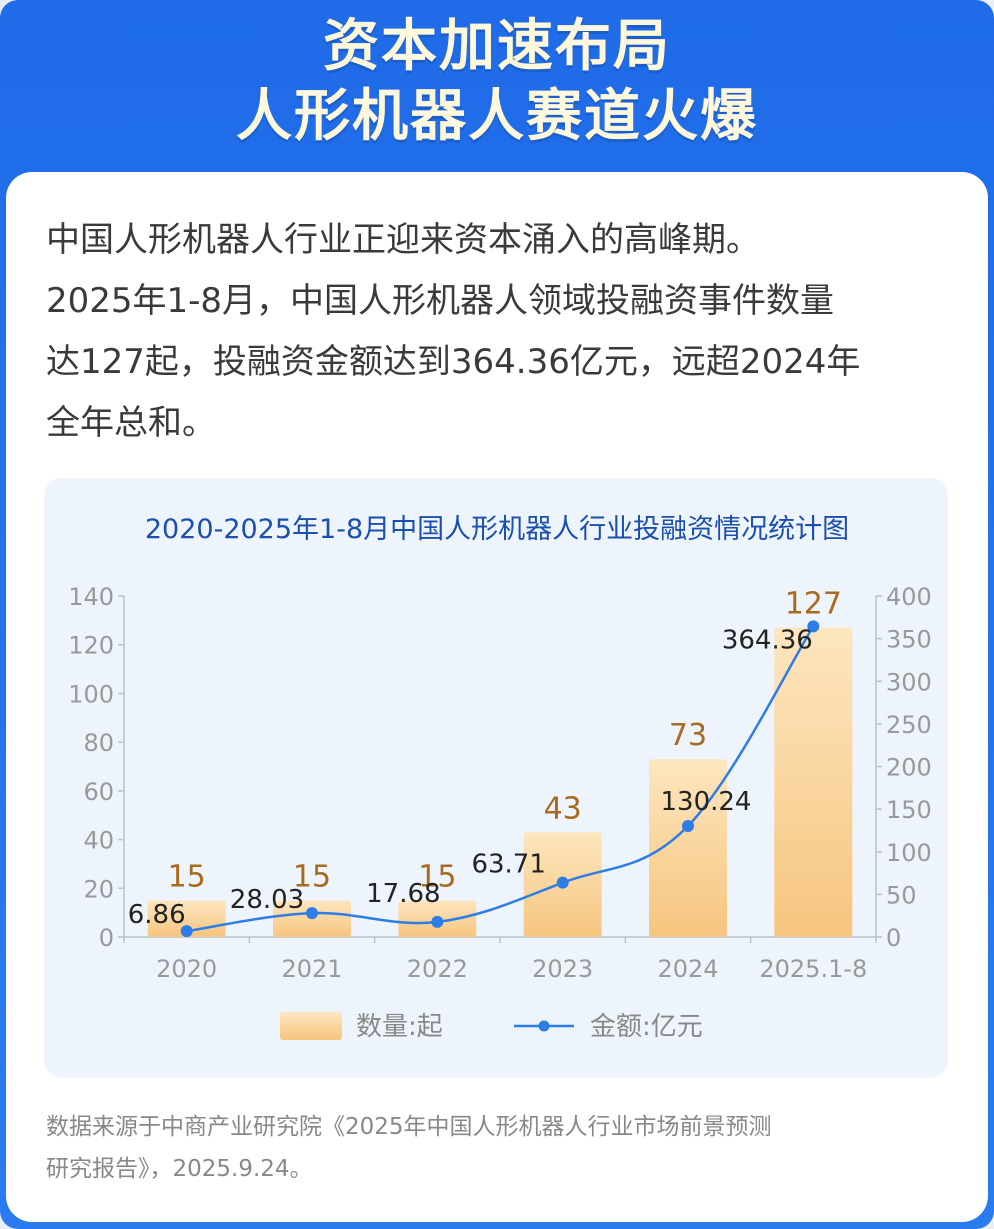 The image size is (994, 1229). What do you see at coordinates (311, 1026) in the screenshot?
I see `legend-bar-swatch` at bounding box center [311, 1026].